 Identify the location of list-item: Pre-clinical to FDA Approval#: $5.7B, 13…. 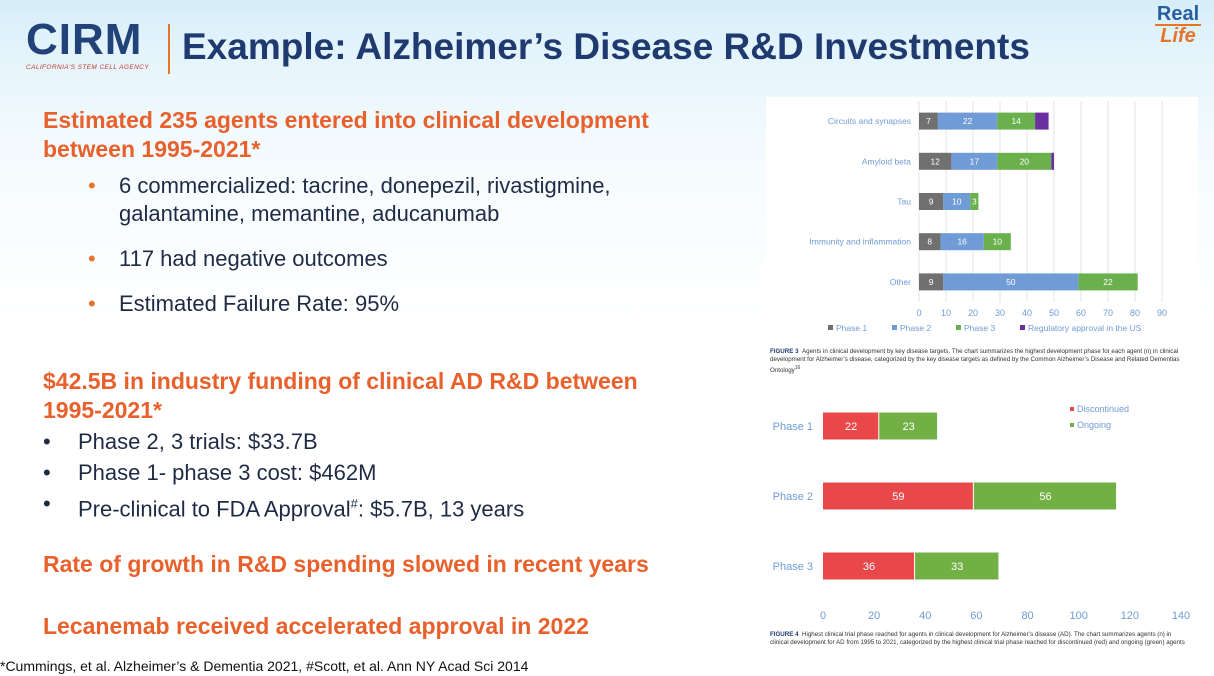
(283, 506).